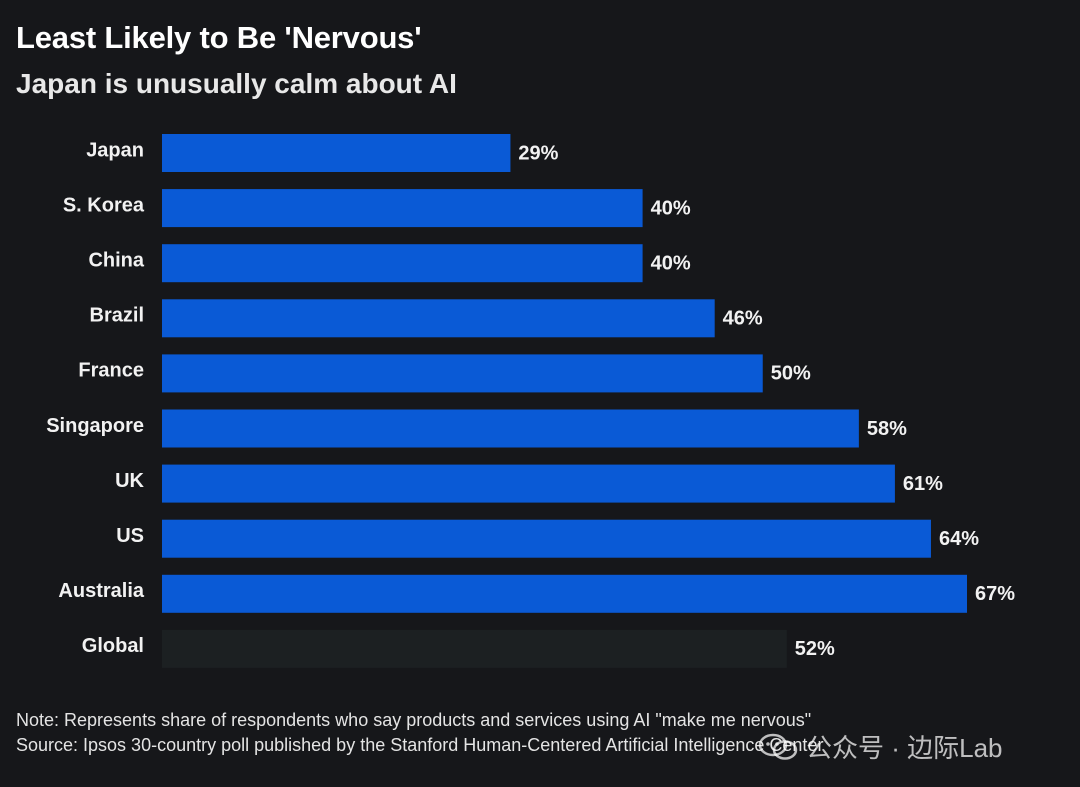  Describe the element at coordinates (528, 483) in the screenshot. I see `bar-uk` at that location.